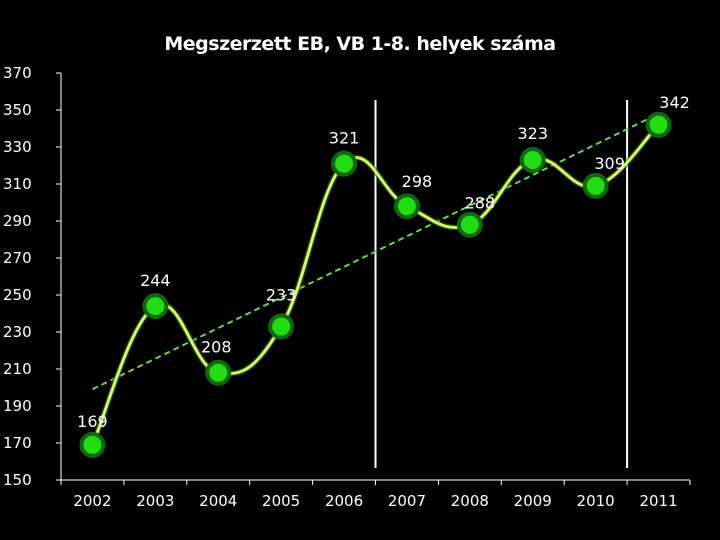 Image resolution: width=720 pixels, height=540 pixels. I want to click on y-tick-label: 250, so click(17, 295).